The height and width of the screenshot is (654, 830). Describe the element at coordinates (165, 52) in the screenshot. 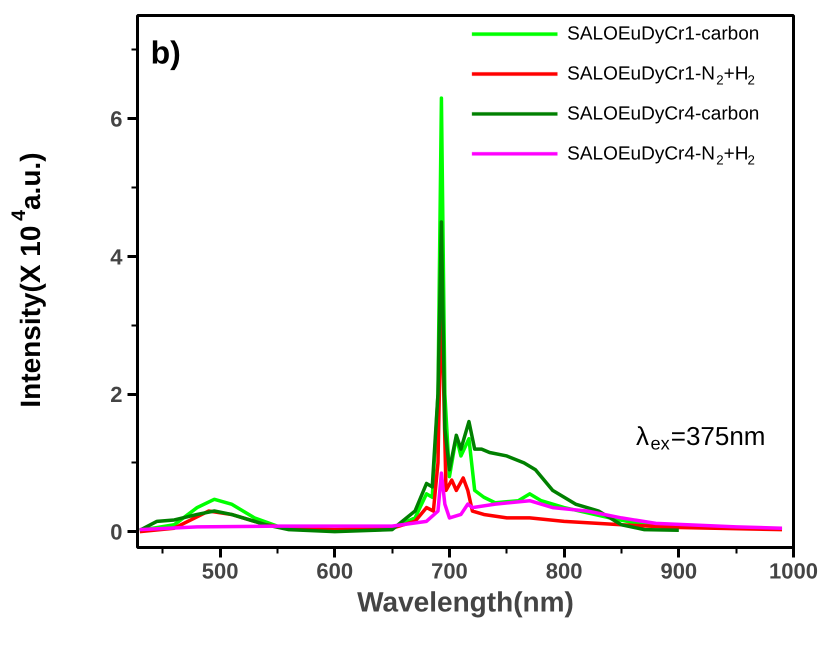

I see `annotation: b)` at that location.